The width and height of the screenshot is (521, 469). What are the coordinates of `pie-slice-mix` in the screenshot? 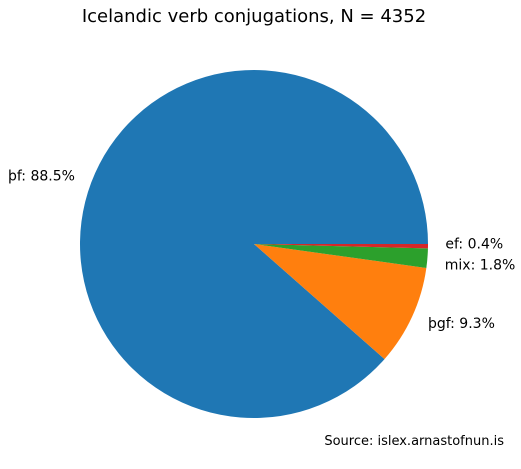 It's located at (341, 256).